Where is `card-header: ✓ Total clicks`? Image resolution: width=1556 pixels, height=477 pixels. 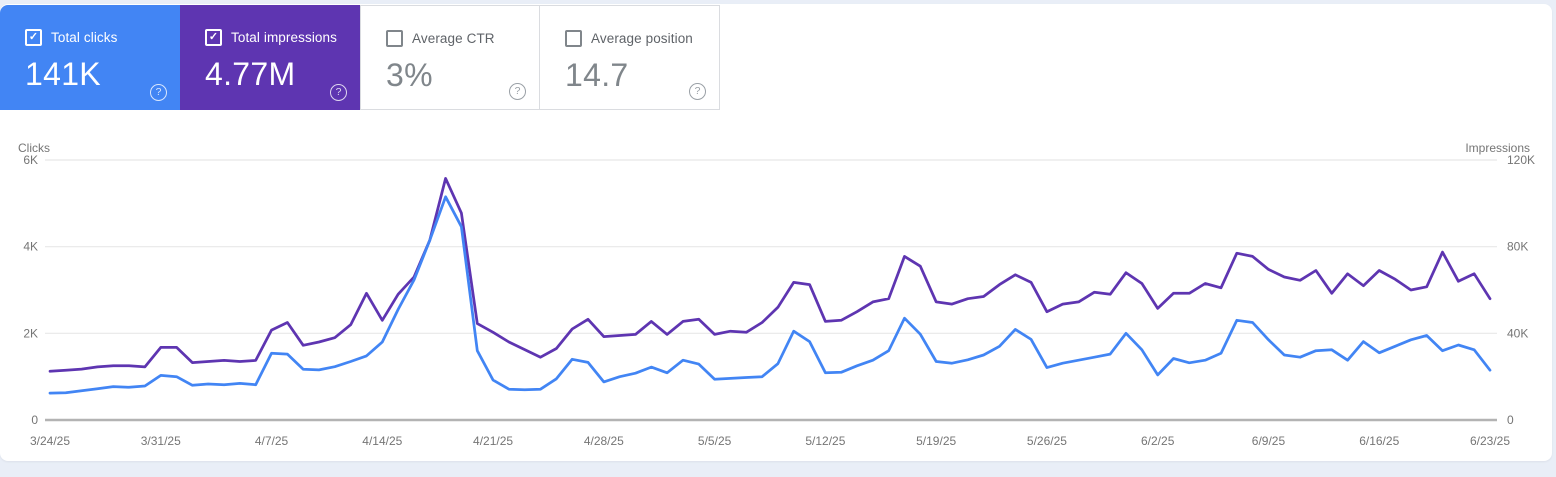
card-header: ✓ Total clicks is located at coordinates (102, 37).